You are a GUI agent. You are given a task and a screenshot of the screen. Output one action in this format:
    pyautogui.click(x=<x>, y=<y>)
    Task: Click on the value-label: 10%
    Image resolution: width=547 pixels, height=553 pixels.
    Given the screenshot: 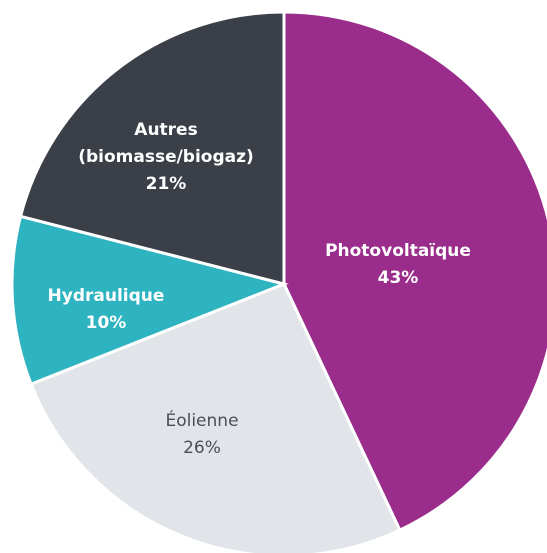 What is the action you would take?
    pyautogui.click(x=106, y=323)
    